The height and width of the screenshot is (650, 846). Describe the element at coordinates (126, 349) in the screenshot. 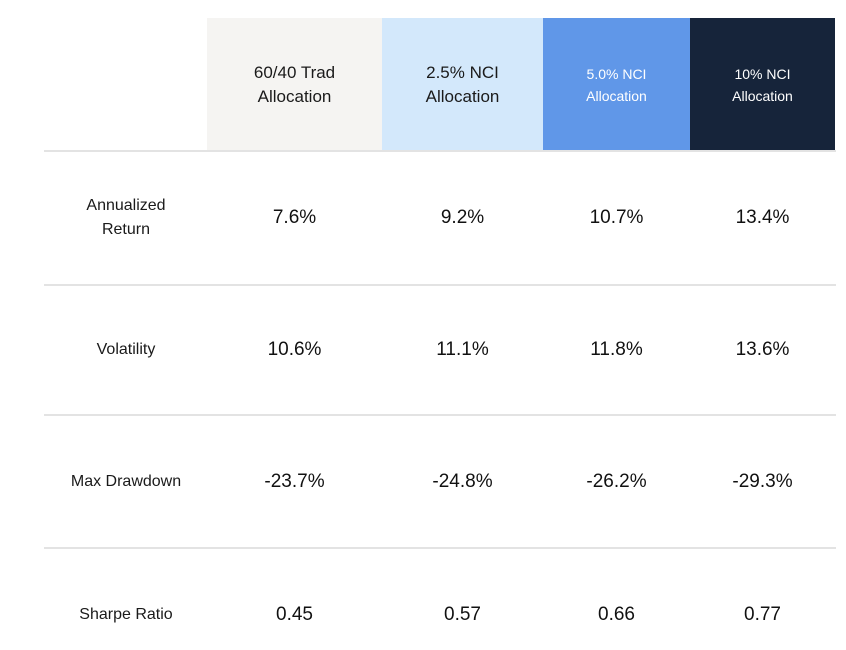

I see `row-label-volatility: Volatility` at that location.